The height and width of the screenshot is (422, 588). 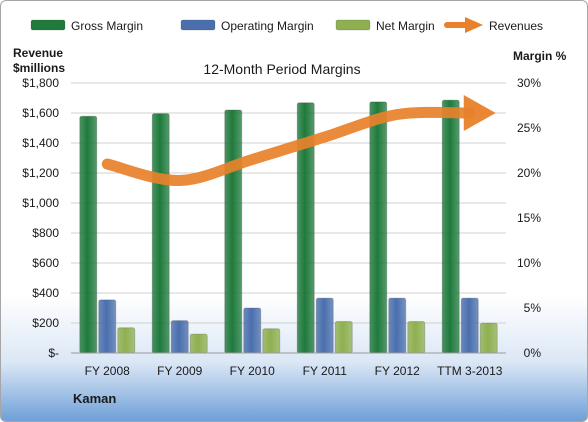 What do you see at coordinates (529, 173) in the screenshot?
I see `right-tick-label: 20%` at bounding box center [529, 173].